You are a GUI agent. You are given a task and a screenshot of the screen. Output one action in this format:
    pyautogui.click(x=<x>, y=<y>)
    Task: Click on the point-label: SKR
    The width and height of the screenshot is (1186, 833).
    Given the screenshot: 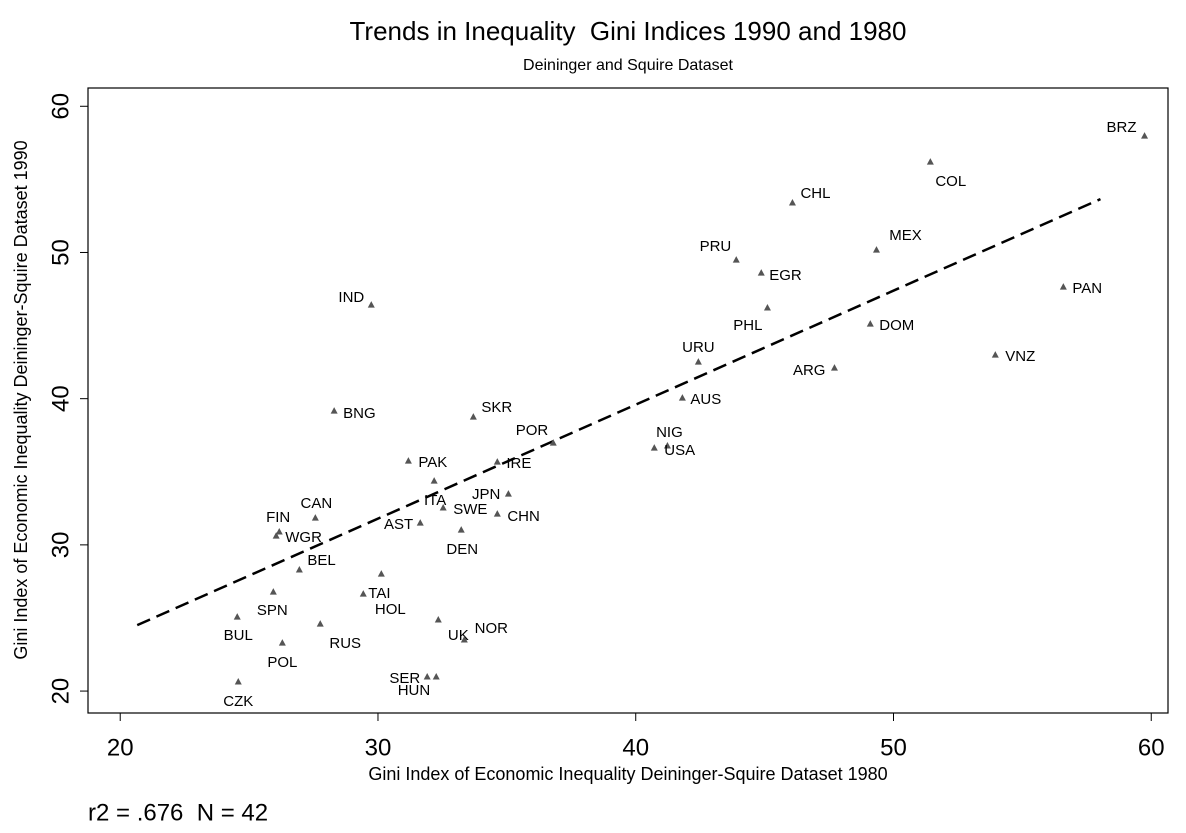 What is the action you would take?
    pyautogui.click(x=496, y=407)
    